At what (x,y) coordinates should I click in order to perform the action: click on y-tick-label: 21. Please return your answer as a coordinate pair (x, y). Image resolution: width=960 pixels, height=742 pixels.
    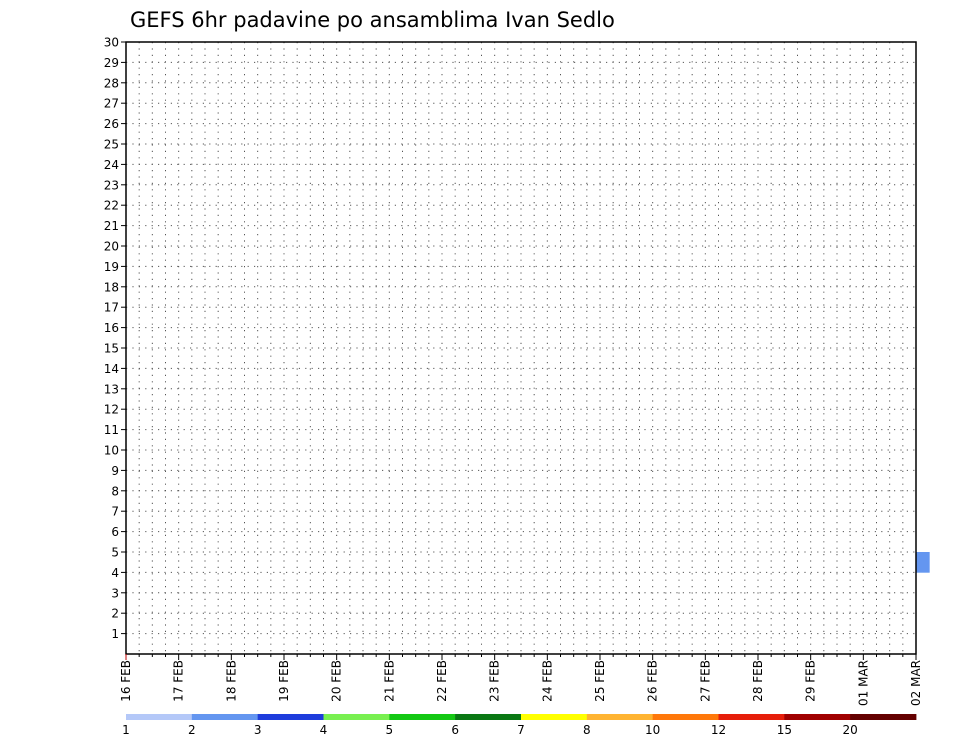
    Looking at the image, I should click on (111, 226).